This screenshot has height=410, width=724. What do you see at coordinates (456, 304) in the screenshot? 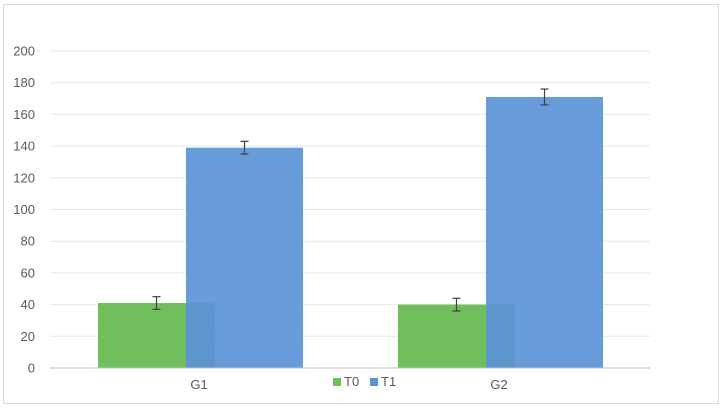
I see `error-bar-t0-g2` at bounding box center [456, 304].